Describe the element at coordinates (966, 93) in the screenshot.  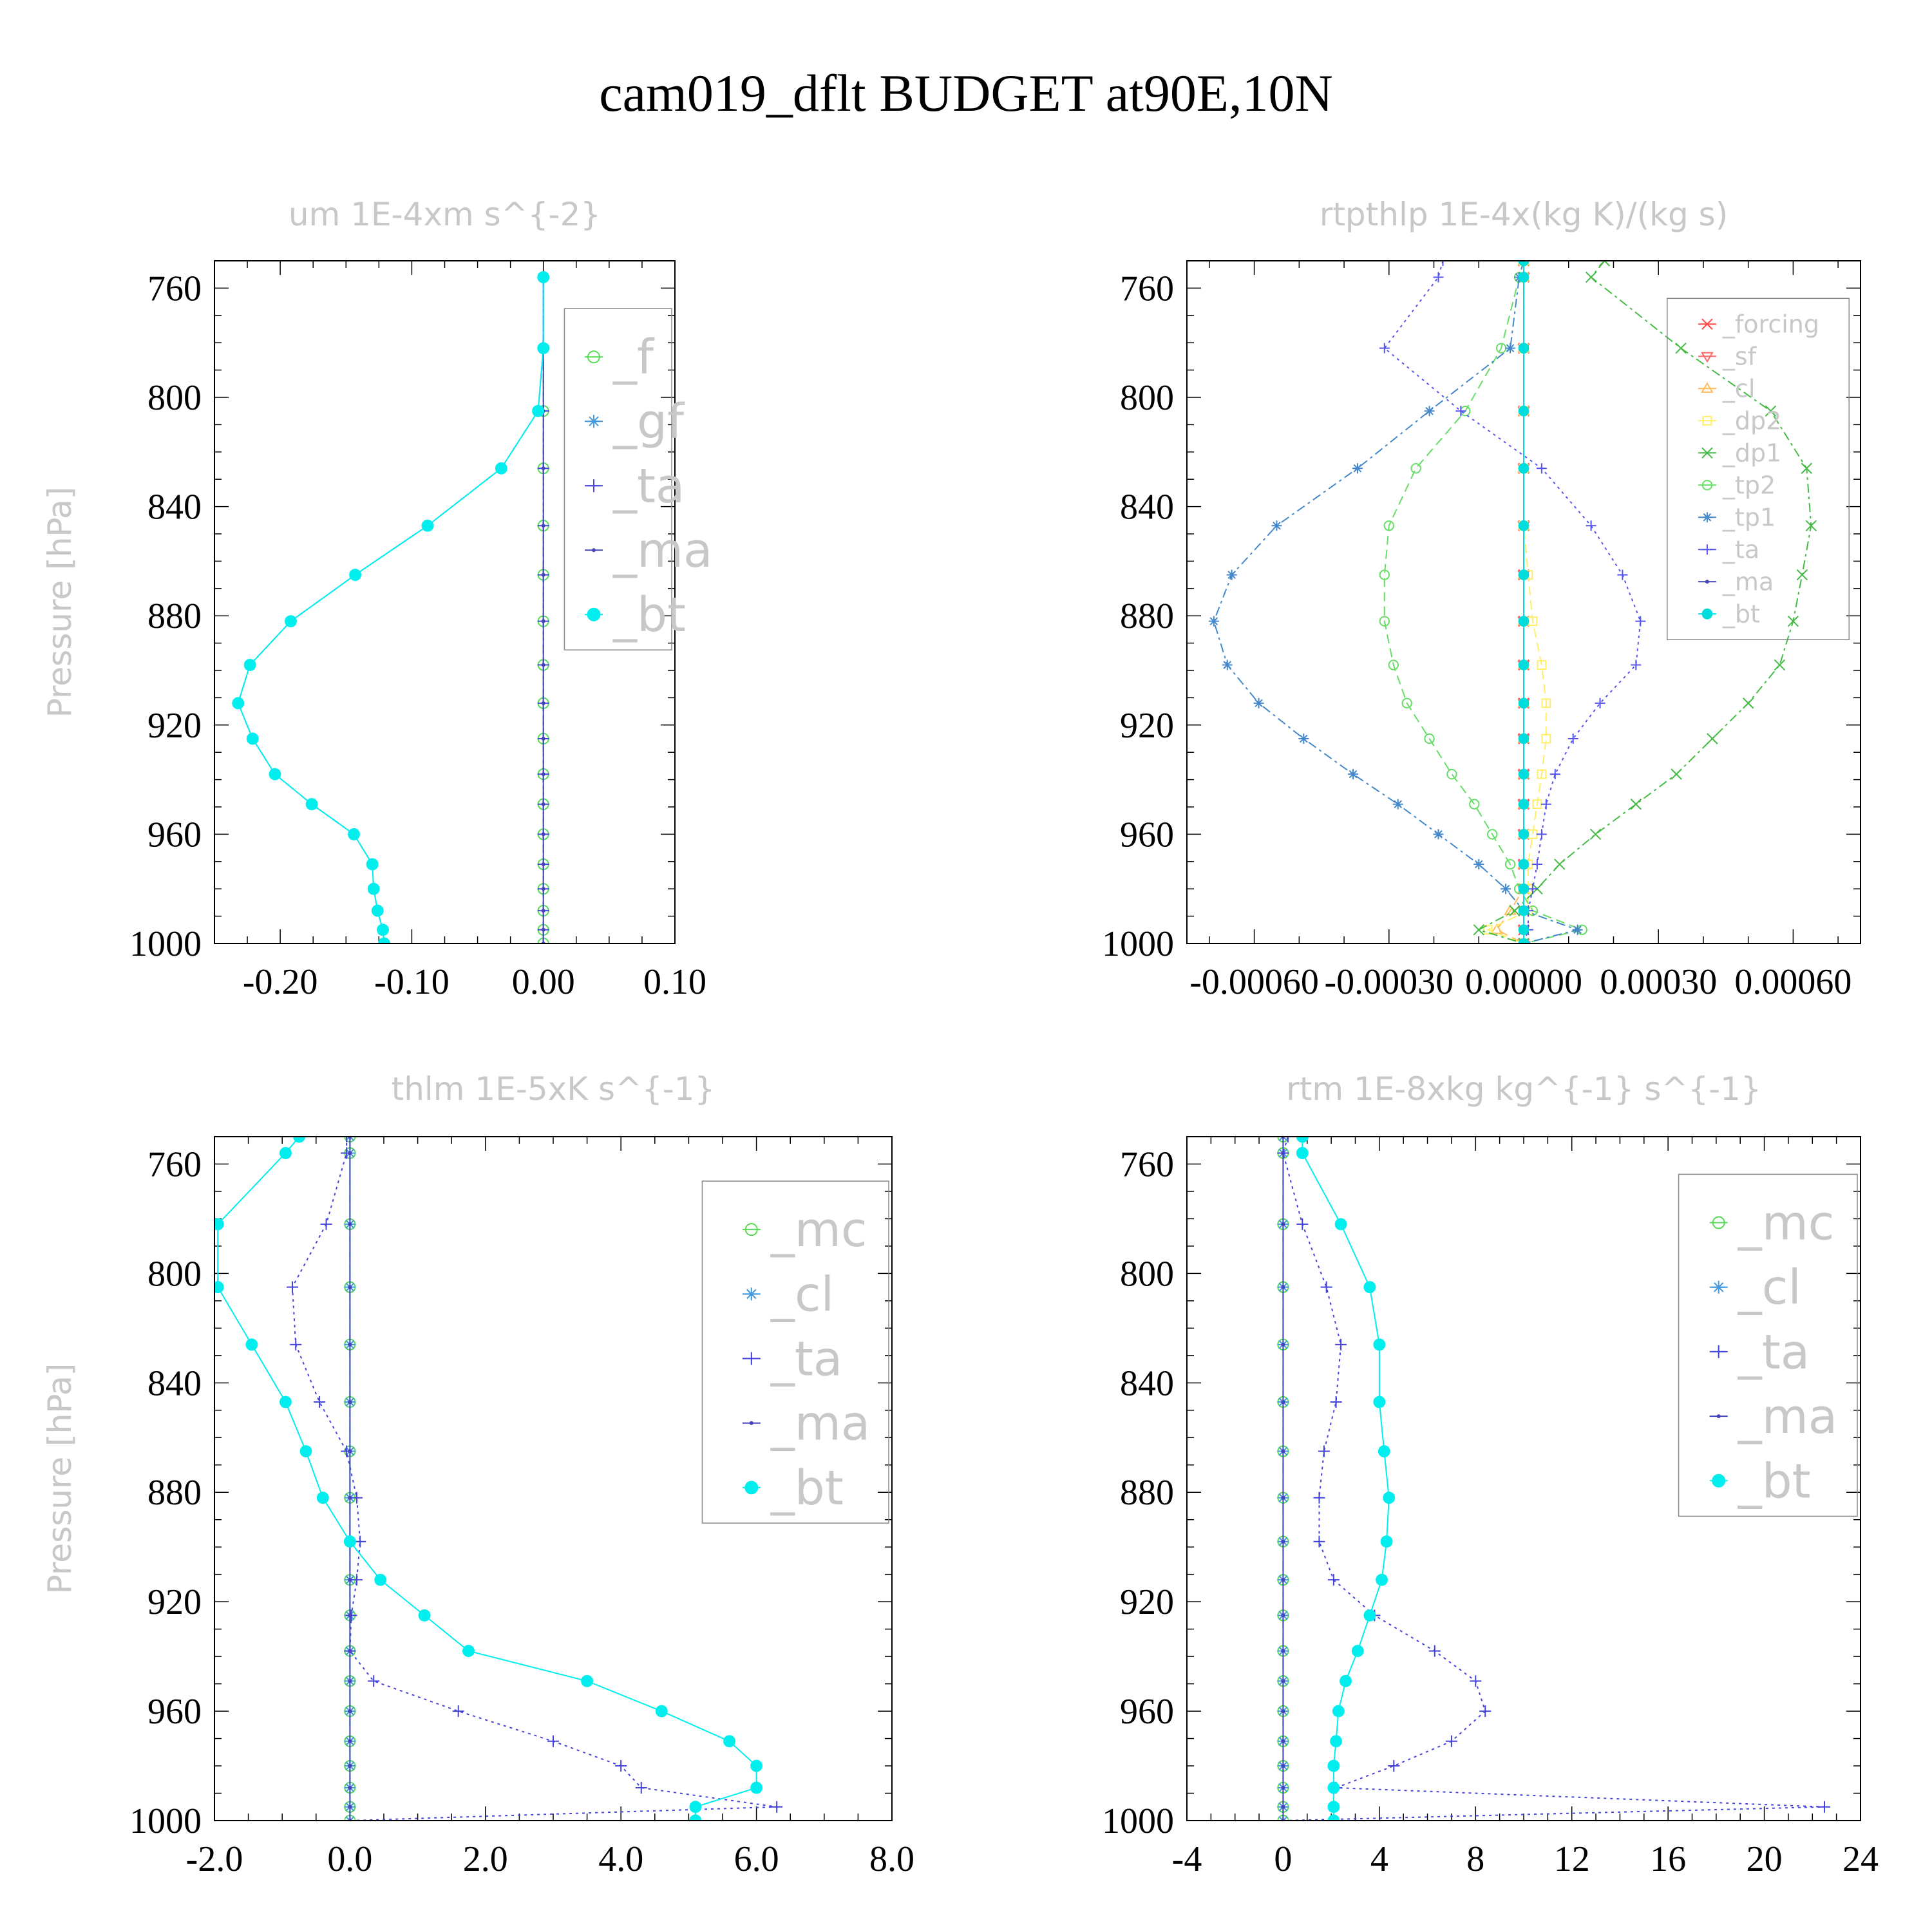
I see `figure-title: cam019_dflt BUDGET at90E,10N` at that location.